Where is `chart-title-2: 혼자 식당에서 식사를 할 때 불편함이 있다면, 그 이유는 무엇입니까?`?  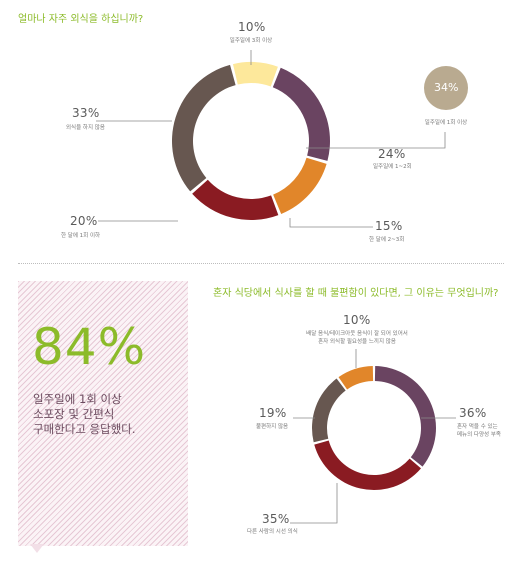
chart-title-2: 혼자 식당에서 식사를 할 때 불편함이 있다면, 그 이유는 무엇입니까? is located at coordinates (356, 293).